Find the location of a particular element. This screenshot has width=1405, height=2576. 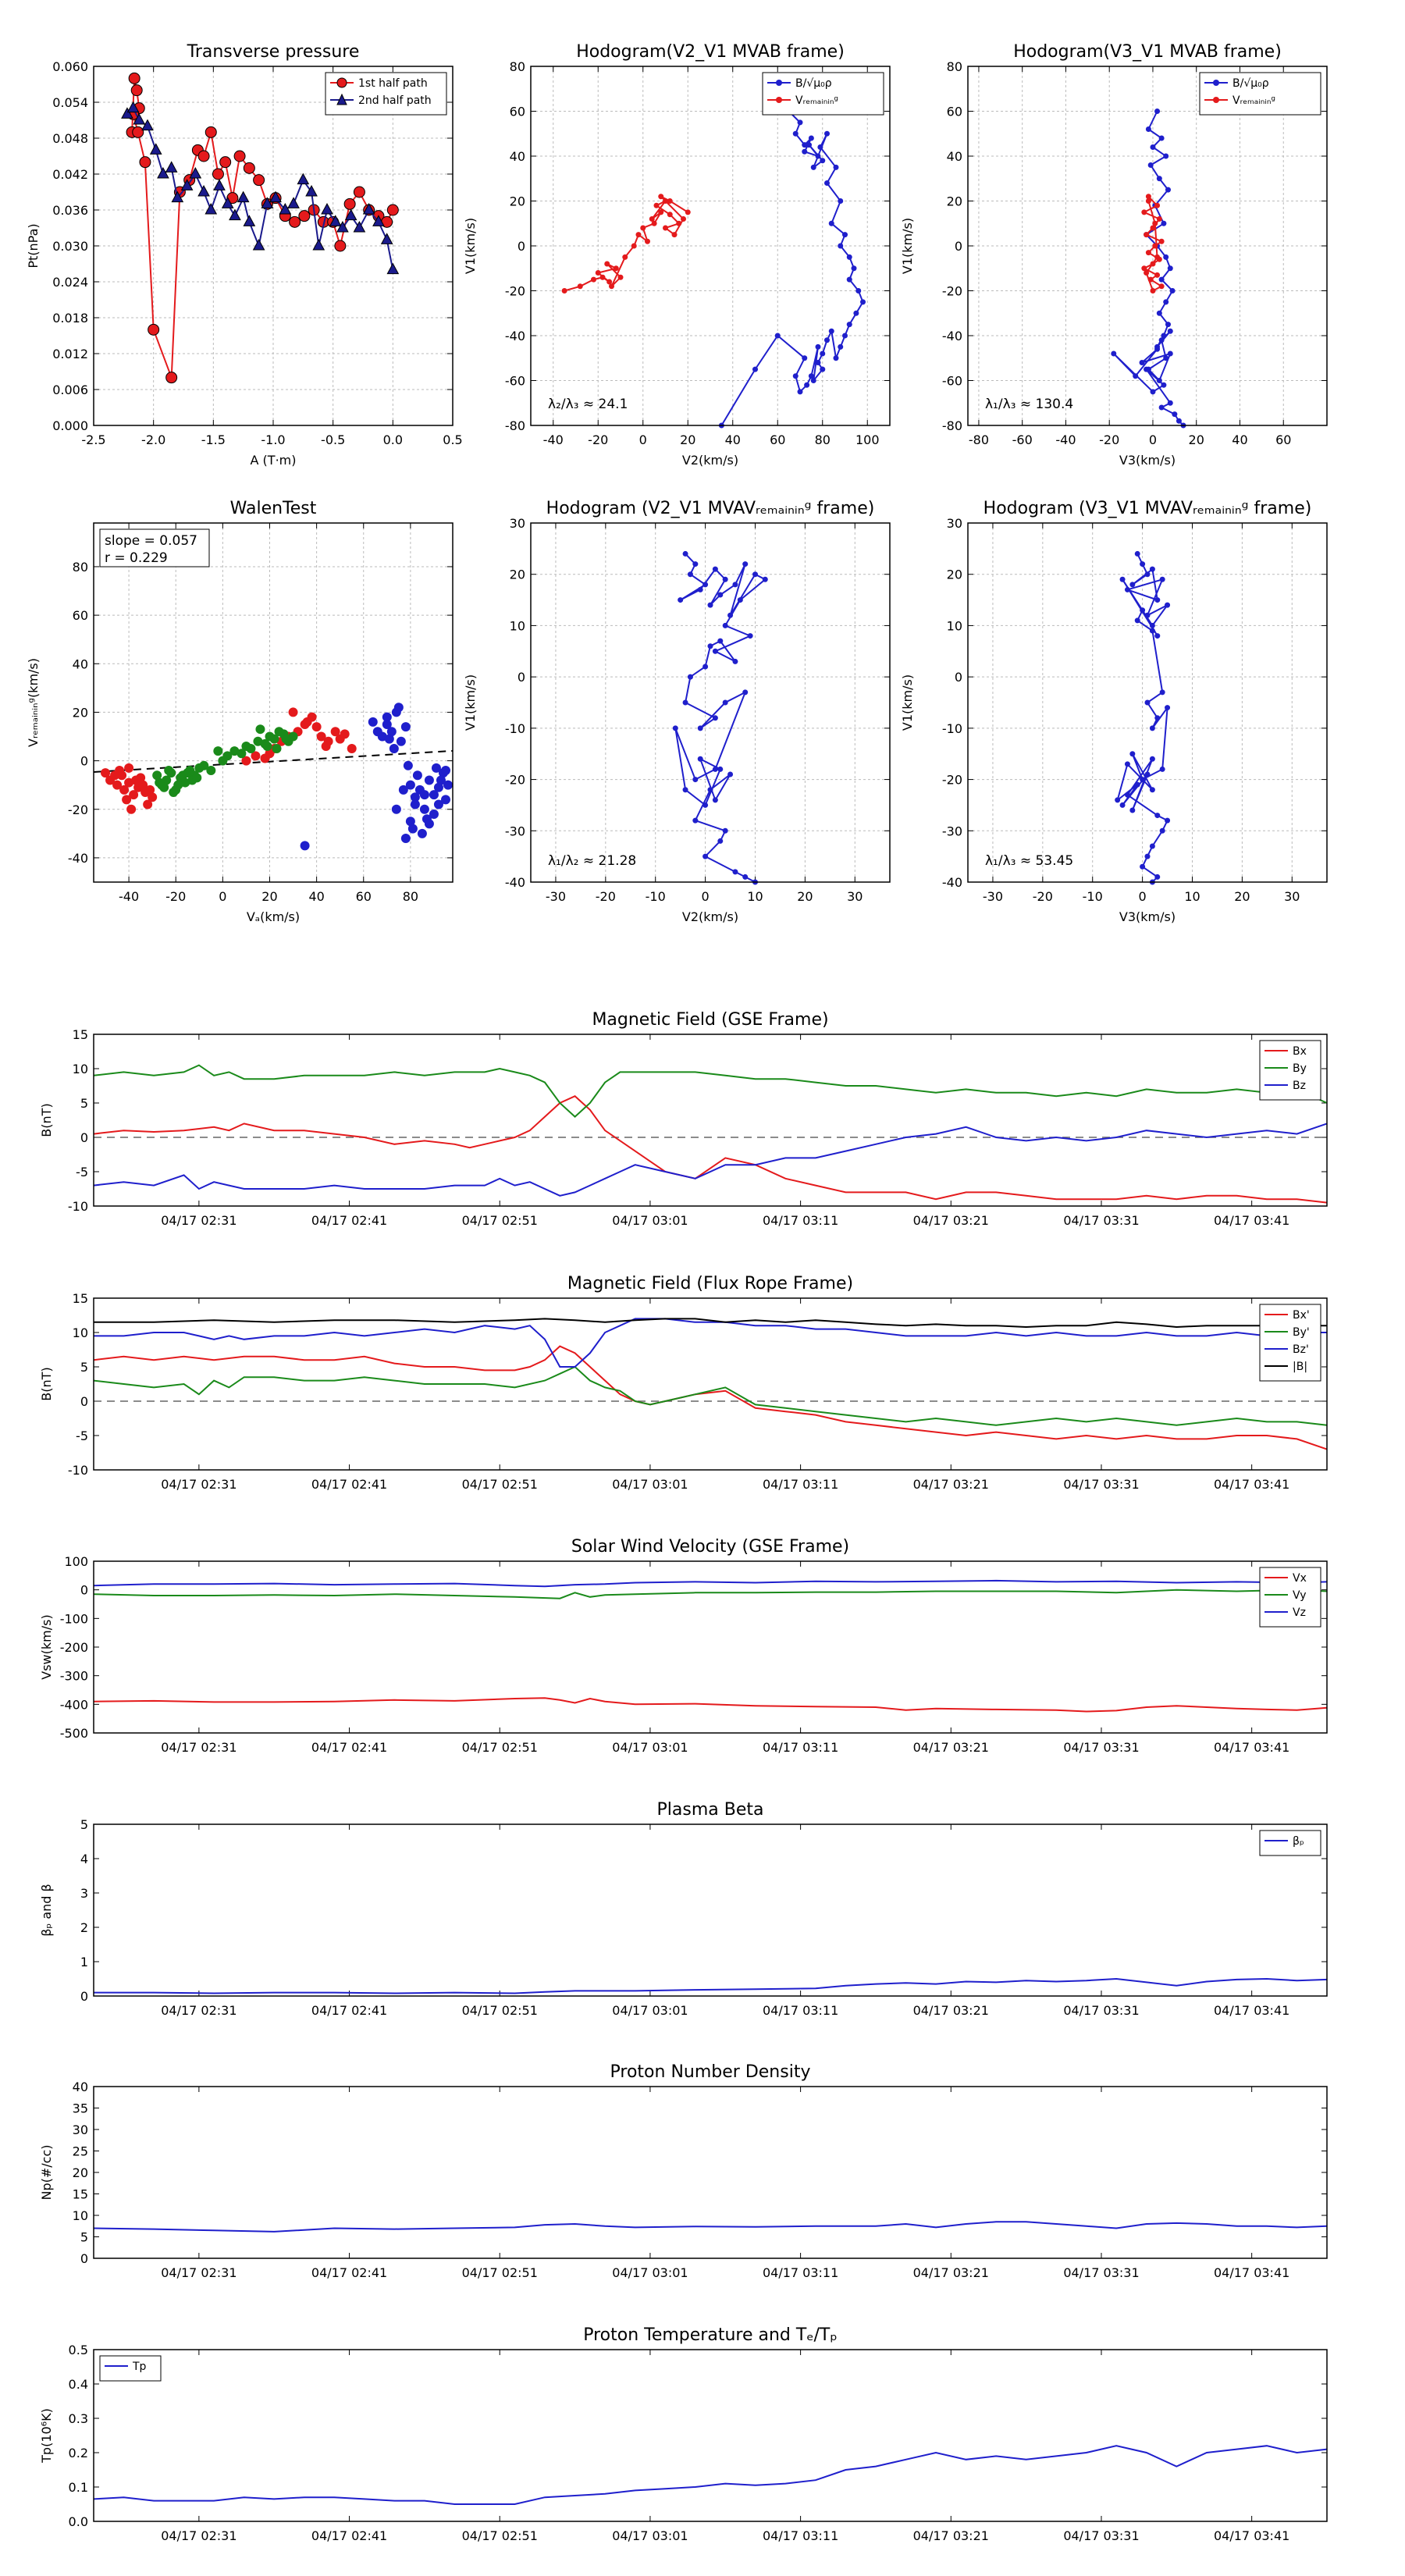

series-line is located at coordinates (711, 1323).